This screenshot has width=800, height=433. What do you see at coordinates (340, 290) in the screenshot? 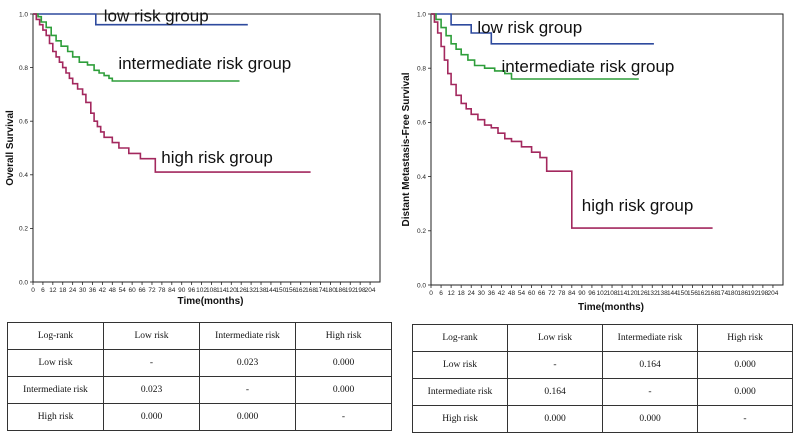
I see `x-tick-label: 186` at bounding box center [340, 290].